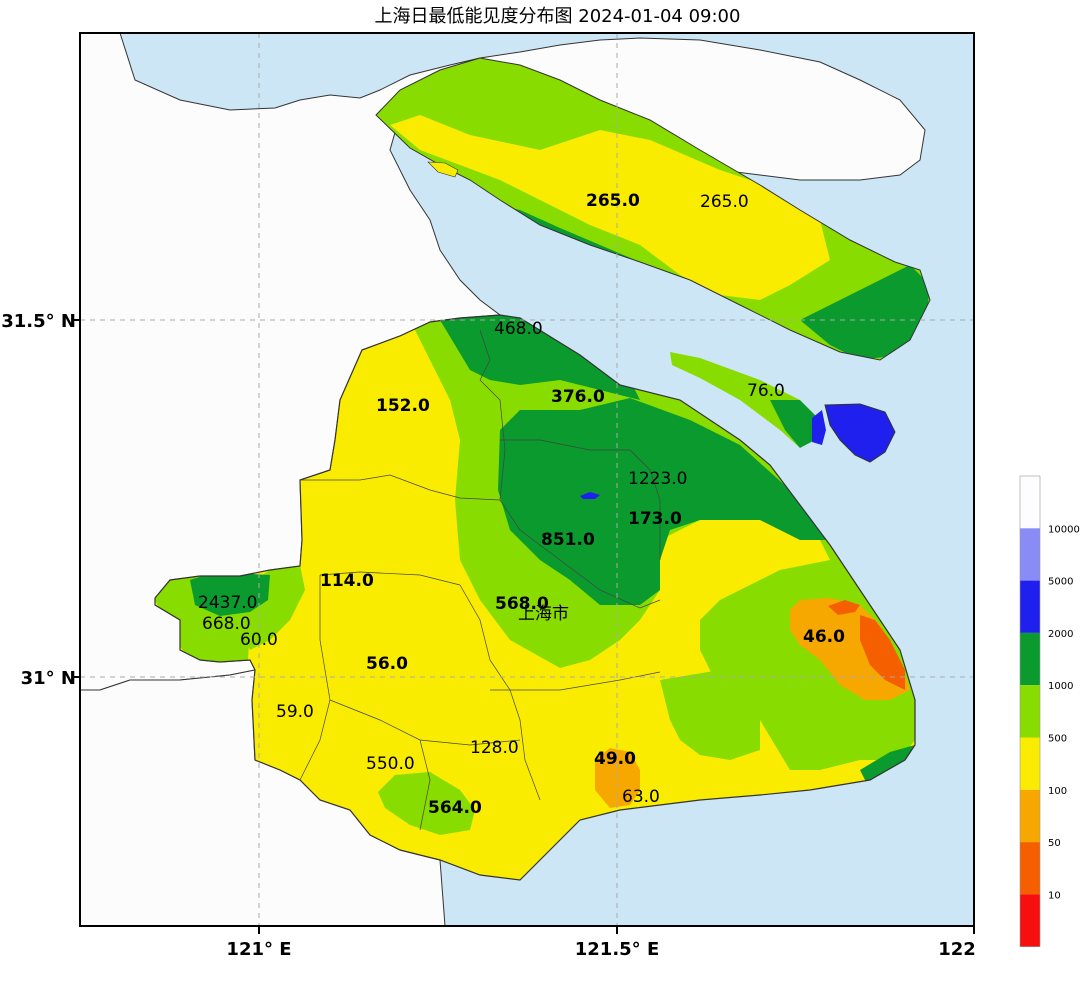 This screenshot has width=1080, height=984. I want to click on station-label: 568.0, so click(522, 604).